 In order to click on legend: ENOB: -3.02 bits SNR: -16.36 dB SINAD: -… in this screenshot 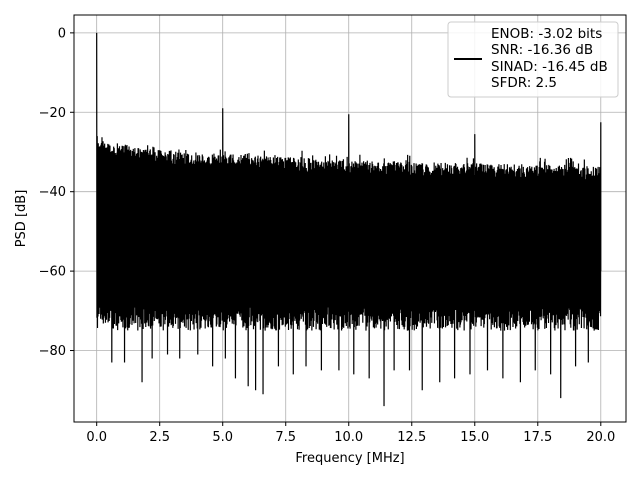, I will do `click(533, 59)`.